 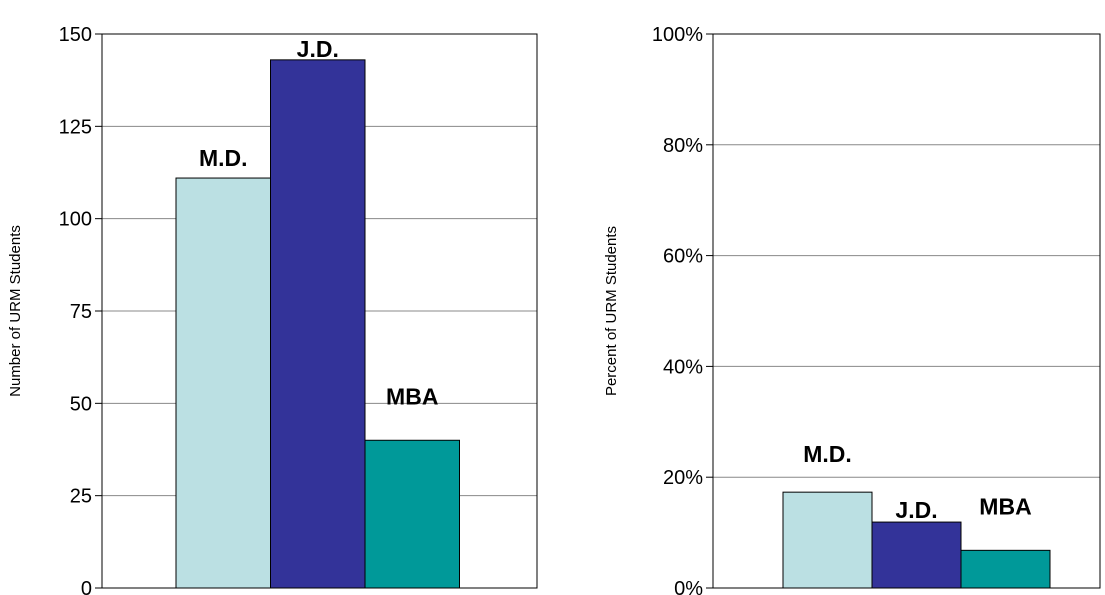 I want to click on y-tick-label: 50, so click(x=81, y=404).